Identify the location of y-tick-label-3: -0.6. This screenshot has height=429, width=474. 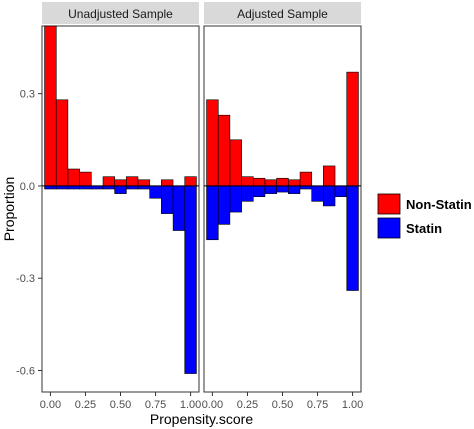
(25, 371).